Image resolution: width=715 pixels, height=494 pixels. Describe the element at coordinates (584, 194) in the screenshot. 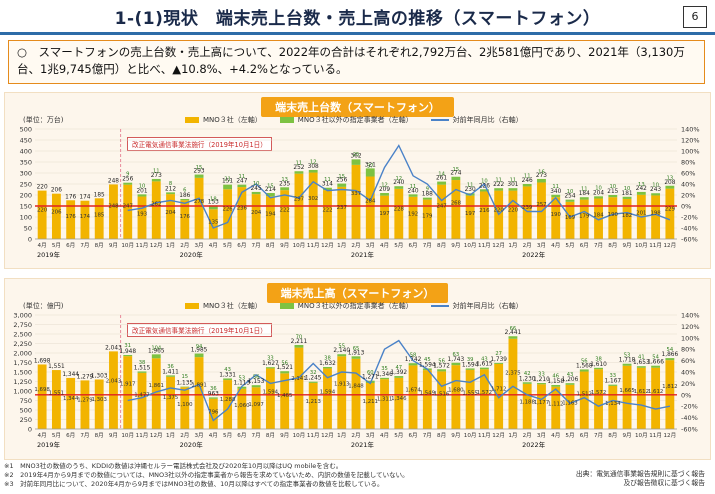

I see `total-label: 184` at that location.